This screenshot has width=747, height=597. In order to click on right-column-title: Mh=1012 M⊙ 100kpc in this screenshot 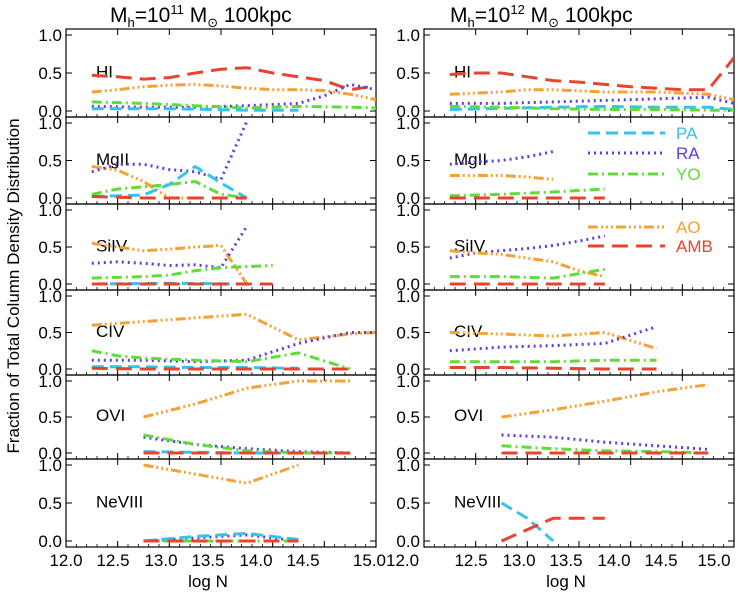, I will do `click(541, 16)`.